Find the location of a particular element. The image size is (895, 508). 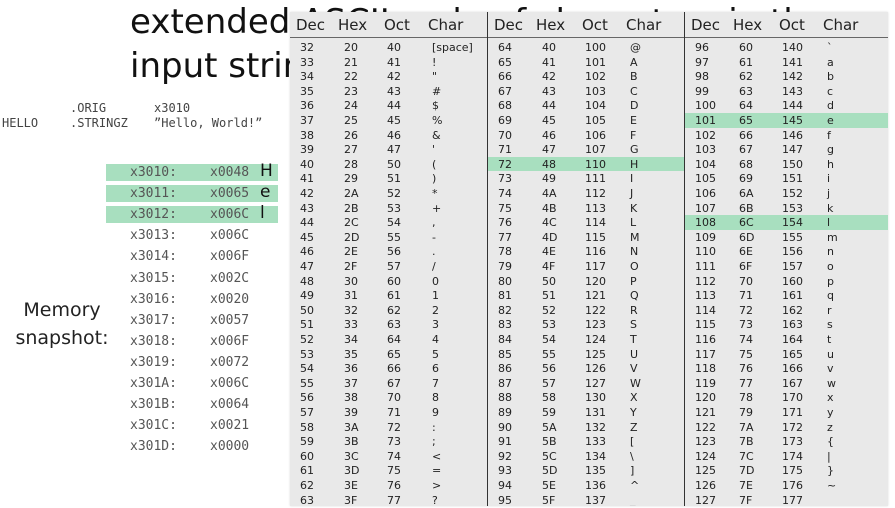

ascii-cell-oct: 172 is located at coordinates (792, 427).